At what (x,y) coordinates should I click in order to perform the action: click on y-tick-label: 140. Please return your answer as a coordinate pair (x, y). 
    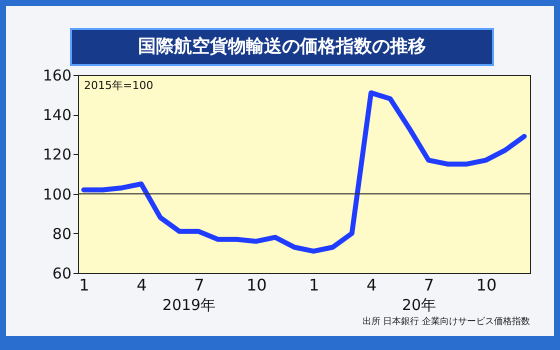
    Looking at the image, I should click on (57, 115).